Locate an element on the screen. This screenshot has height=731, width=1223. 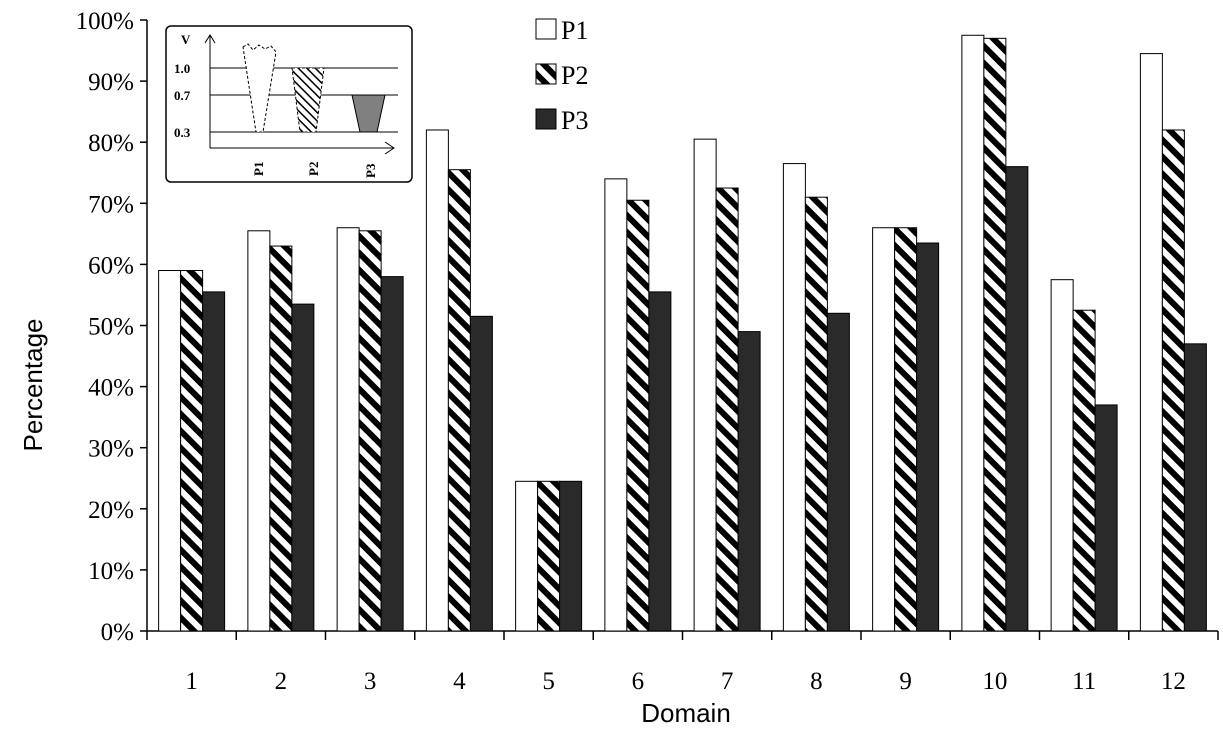
legend: P1 P2 P3 is located at coordinates (561, 75).